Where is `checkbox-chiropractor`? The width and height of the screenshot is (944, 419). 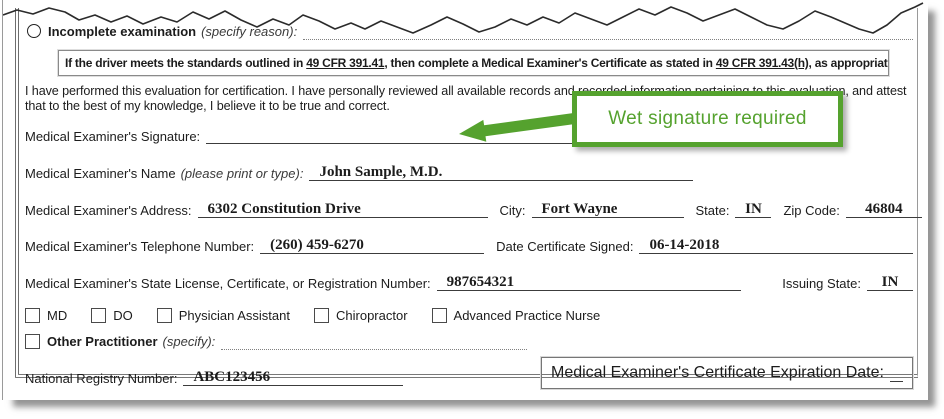
checkbox-chiropractor is located at coordinates (321, 315).